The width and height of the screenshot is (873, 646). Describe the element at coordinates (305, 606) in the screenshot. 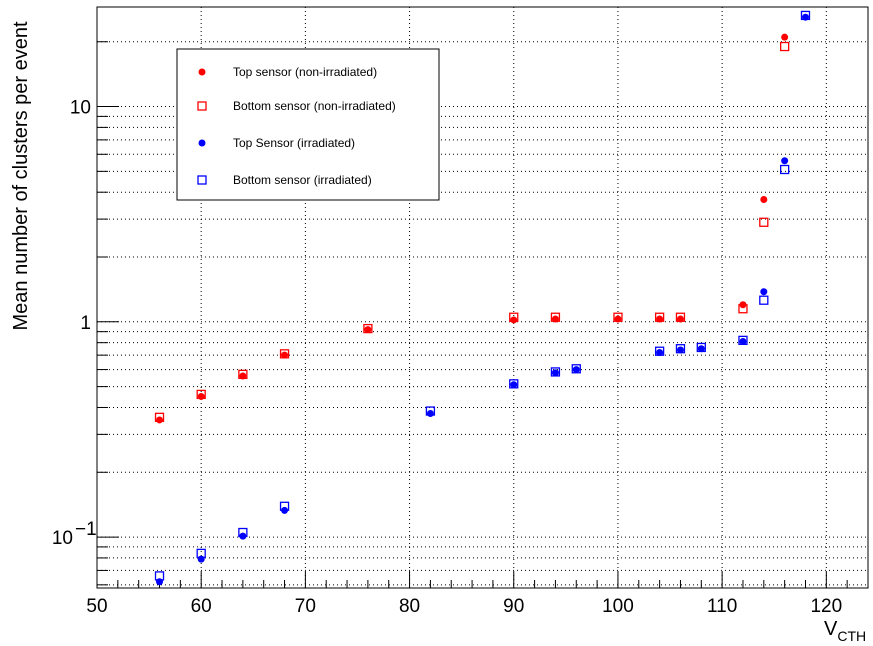

I see `x-tick-label: 70` at that location.